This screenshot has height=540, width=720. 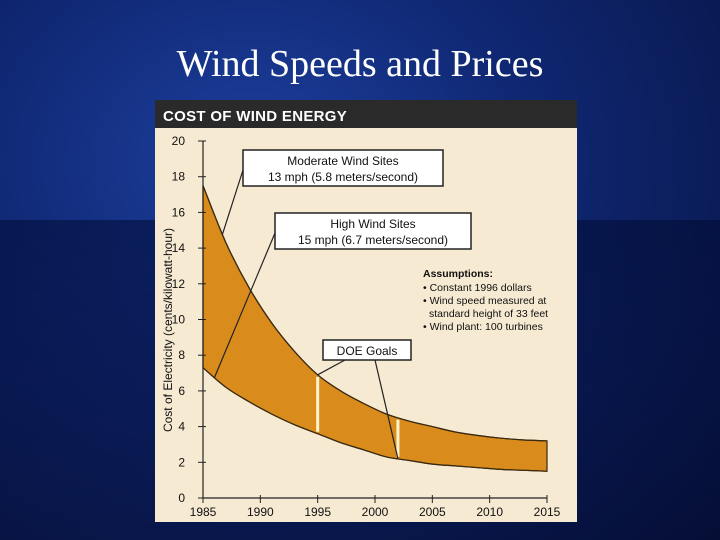 What do you see at coordinates (488, 314) in the screenshot?
I see `assumption-line: standard height of 33 feet` at bounding box center [488, 314].